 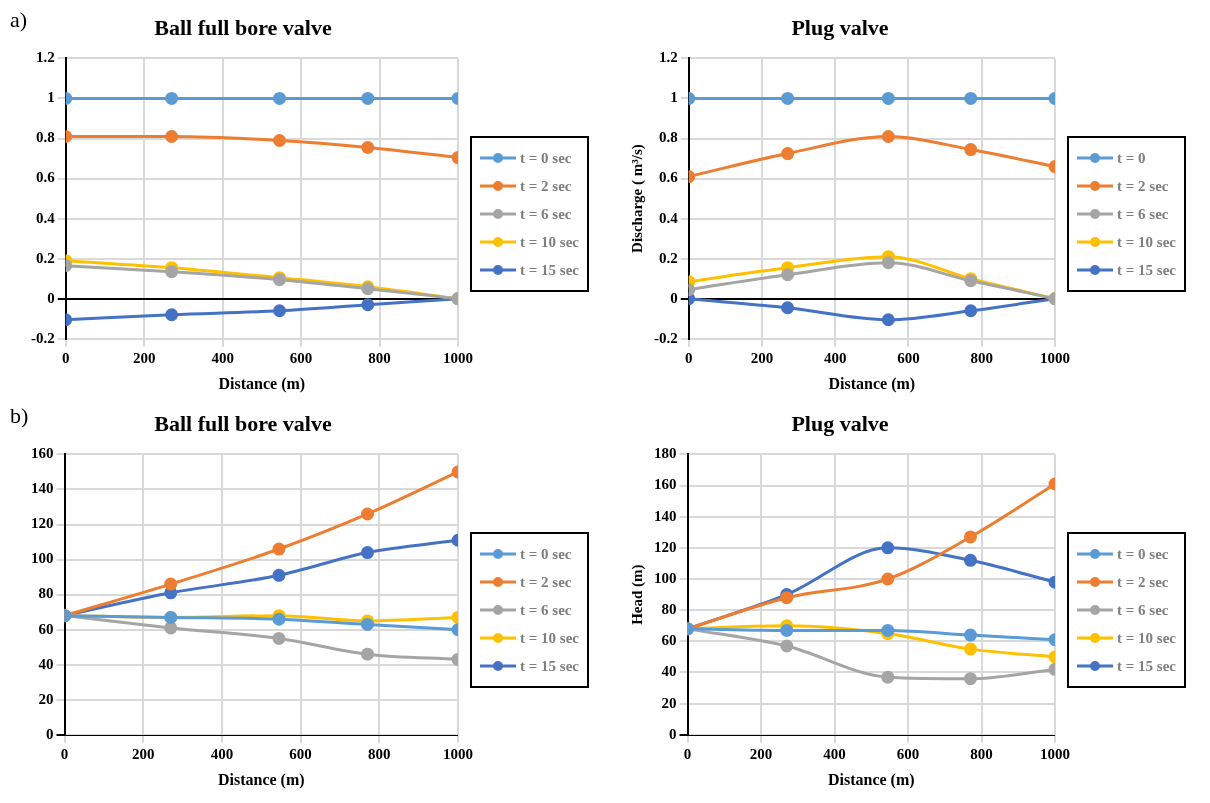 I want to click on legend-label: t = 0, so click(x=1131, y=158).